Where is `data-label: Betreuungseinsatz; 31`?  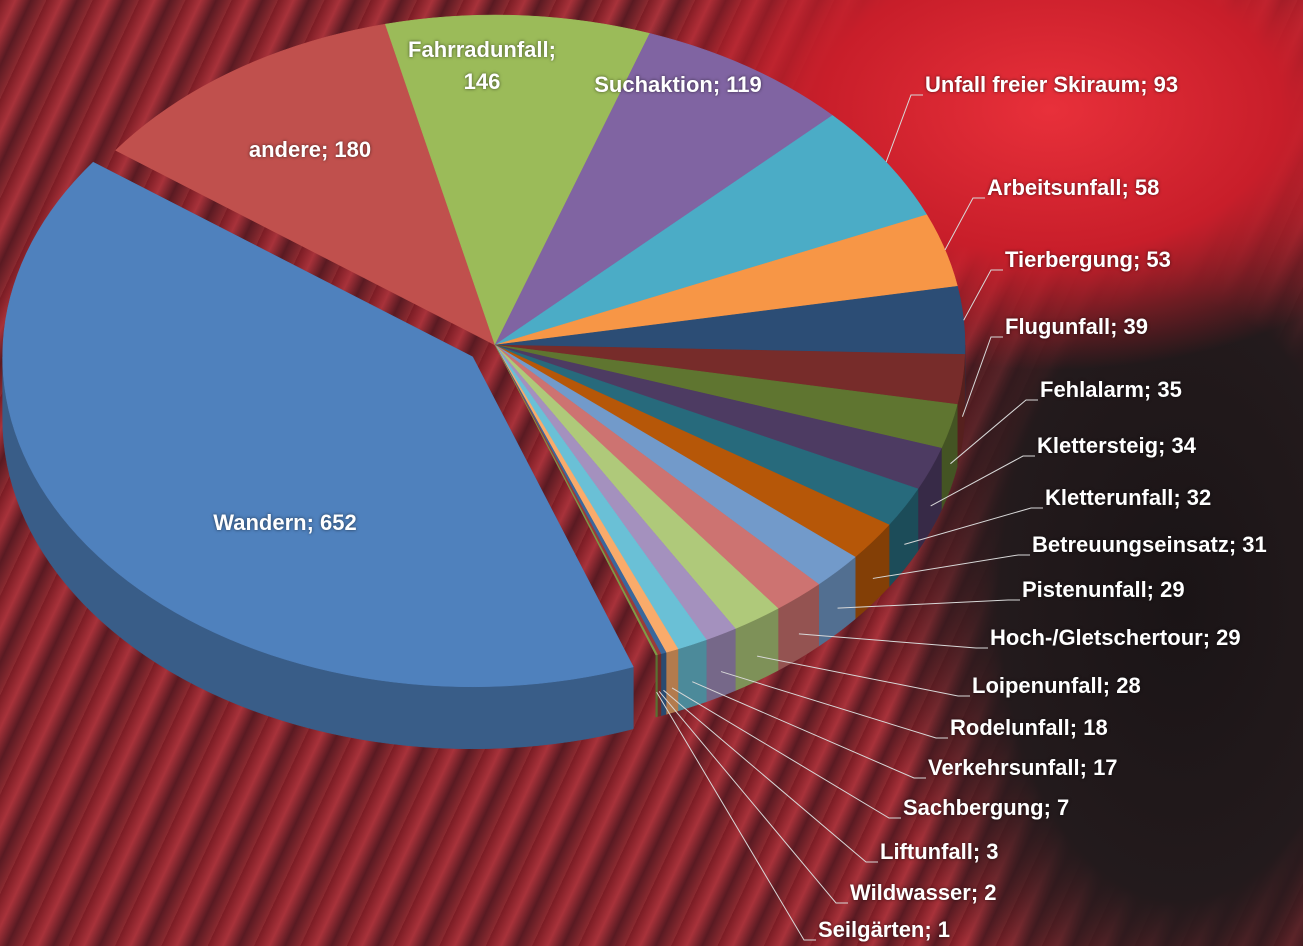 data-label: Betreuungseinsatz; 31 is located at coordinates (1149, 544).